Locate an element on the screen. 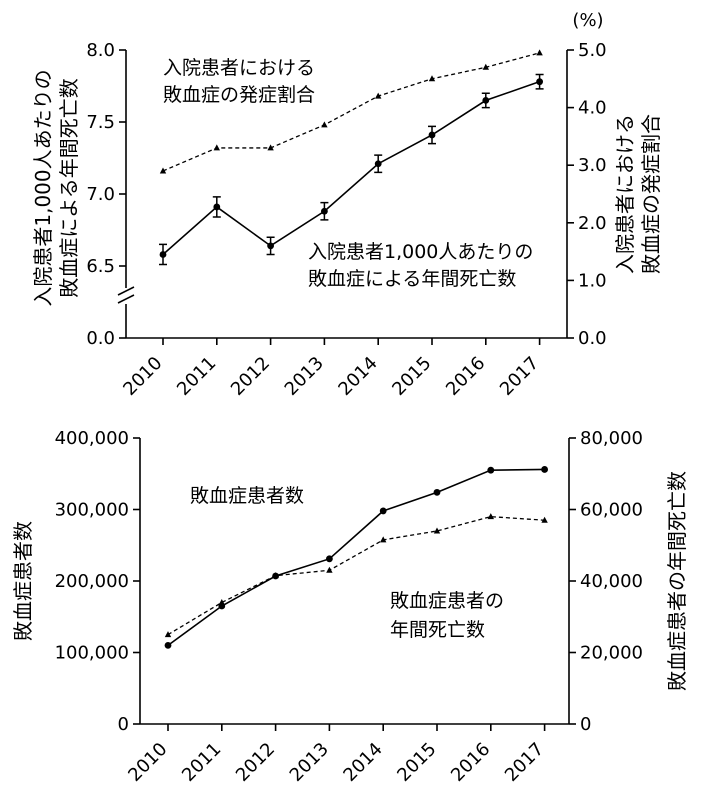  top-x-tick-label: 2014 is located at coordinates (357, 376).